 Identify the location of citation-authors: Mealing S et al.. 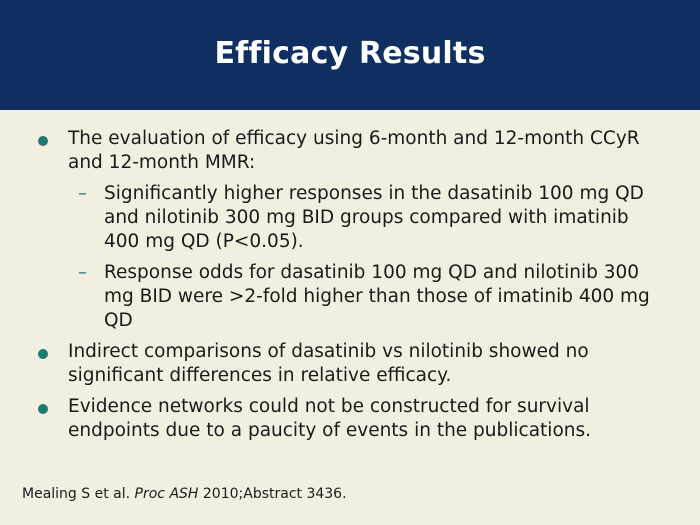
(76, 494).